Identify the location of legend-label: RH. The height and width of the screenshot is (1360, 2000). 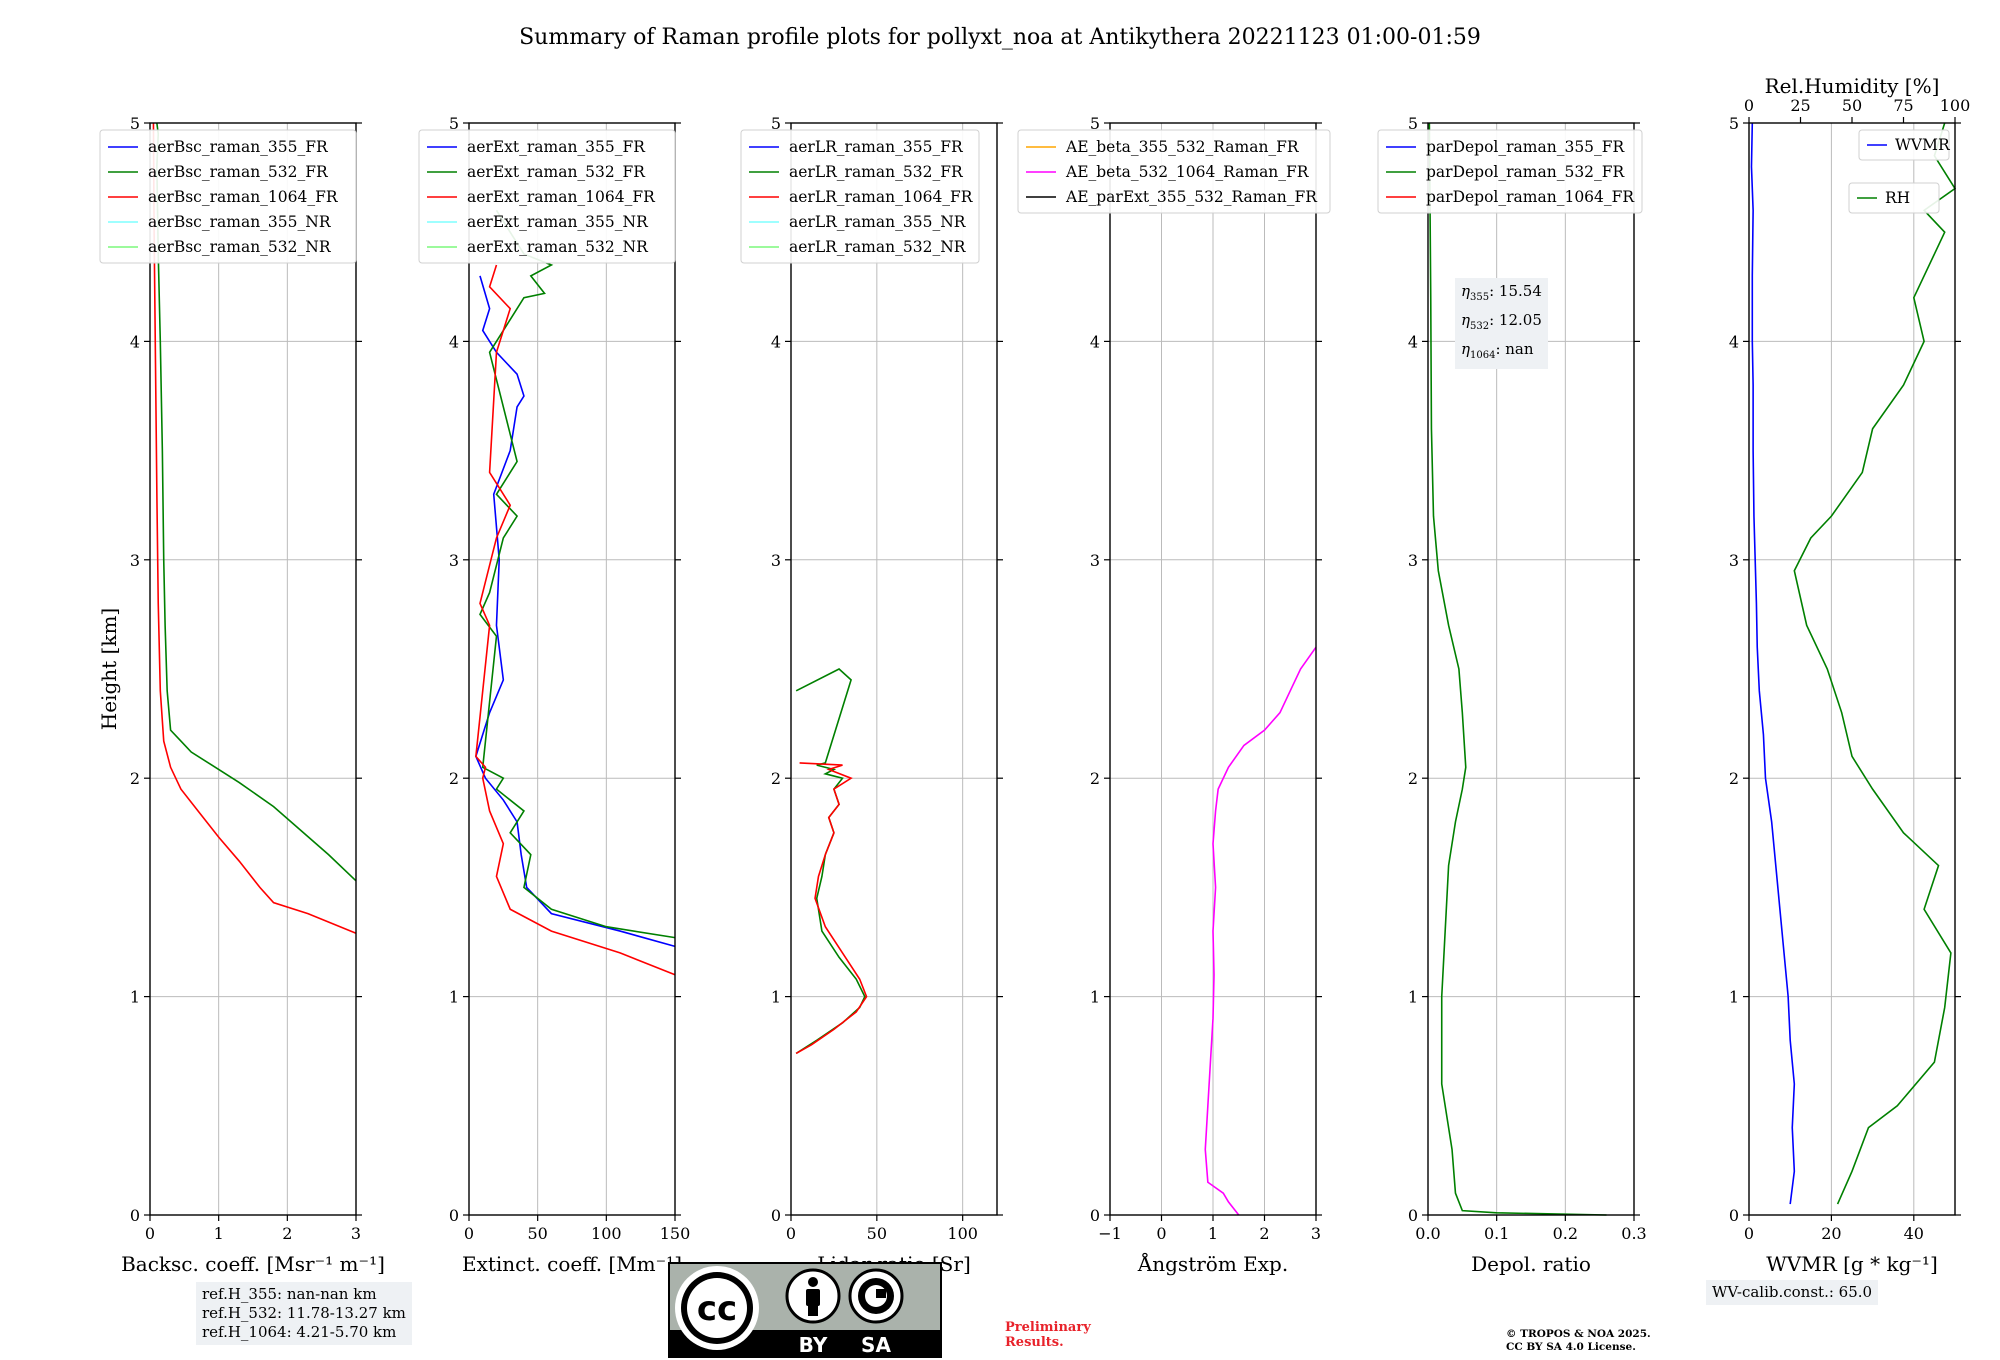
(1897, 198).